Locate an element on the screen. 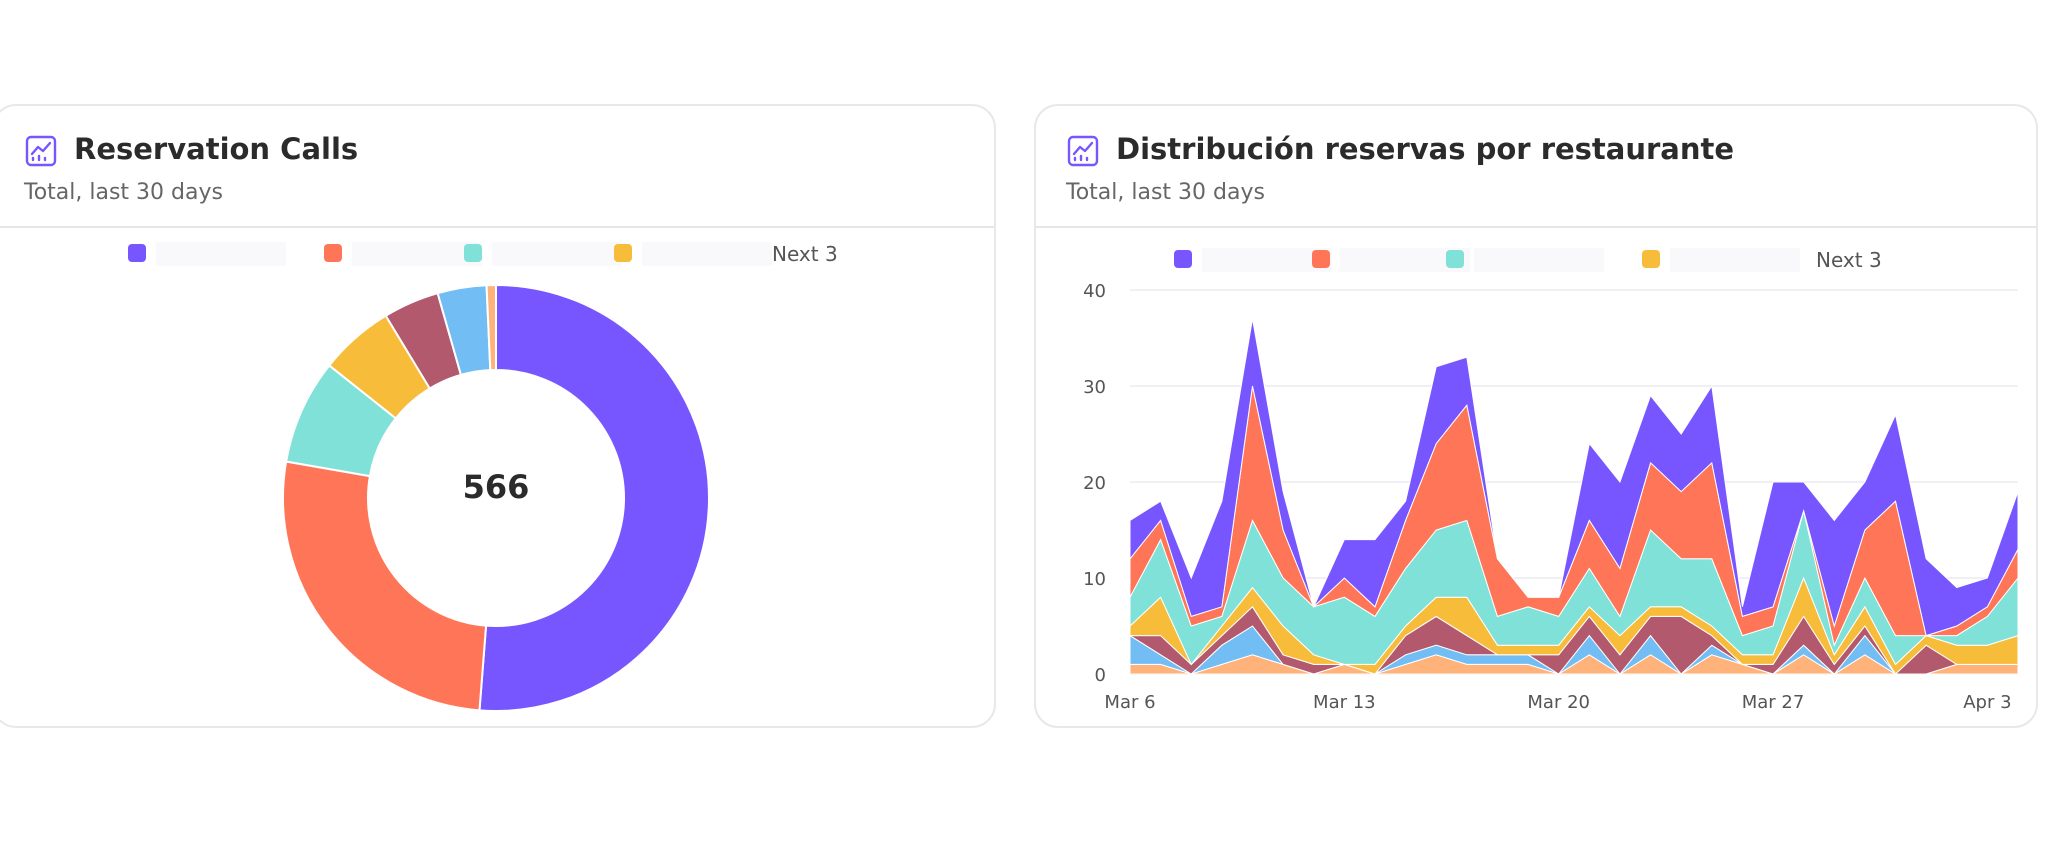  card-title: Distribución reservas por restaurante is located at coordinates (1425, 149).